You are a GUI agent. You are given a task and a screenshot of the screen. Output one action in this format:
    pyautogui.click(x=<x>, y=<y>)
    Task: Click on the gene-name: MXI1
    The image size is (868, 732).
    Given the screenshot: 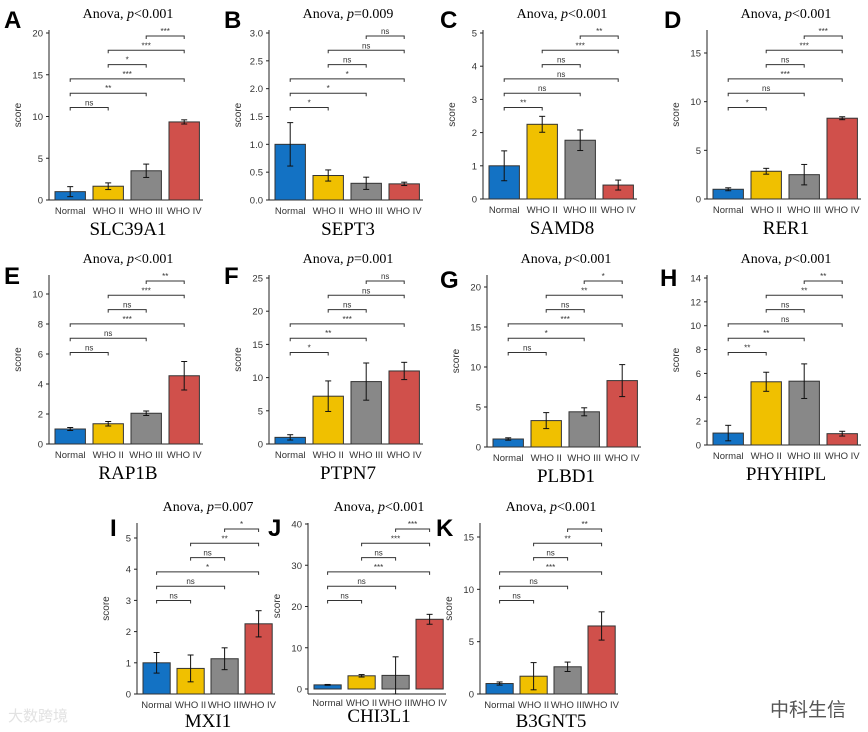 What is the action you would take?
    pyautogui.click(x=208, y=721)
    